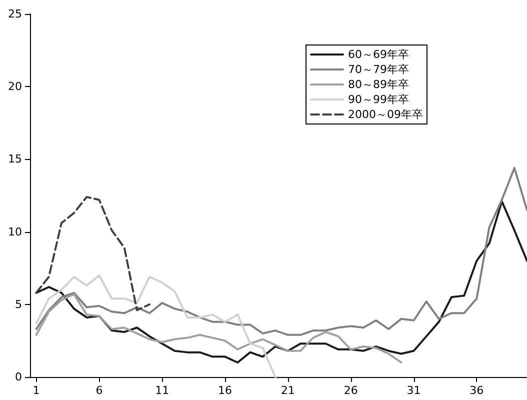  Describe the element at coordinates (379, 69) in the screenshot. I see `legend-label: 70～79年卒` at that location.